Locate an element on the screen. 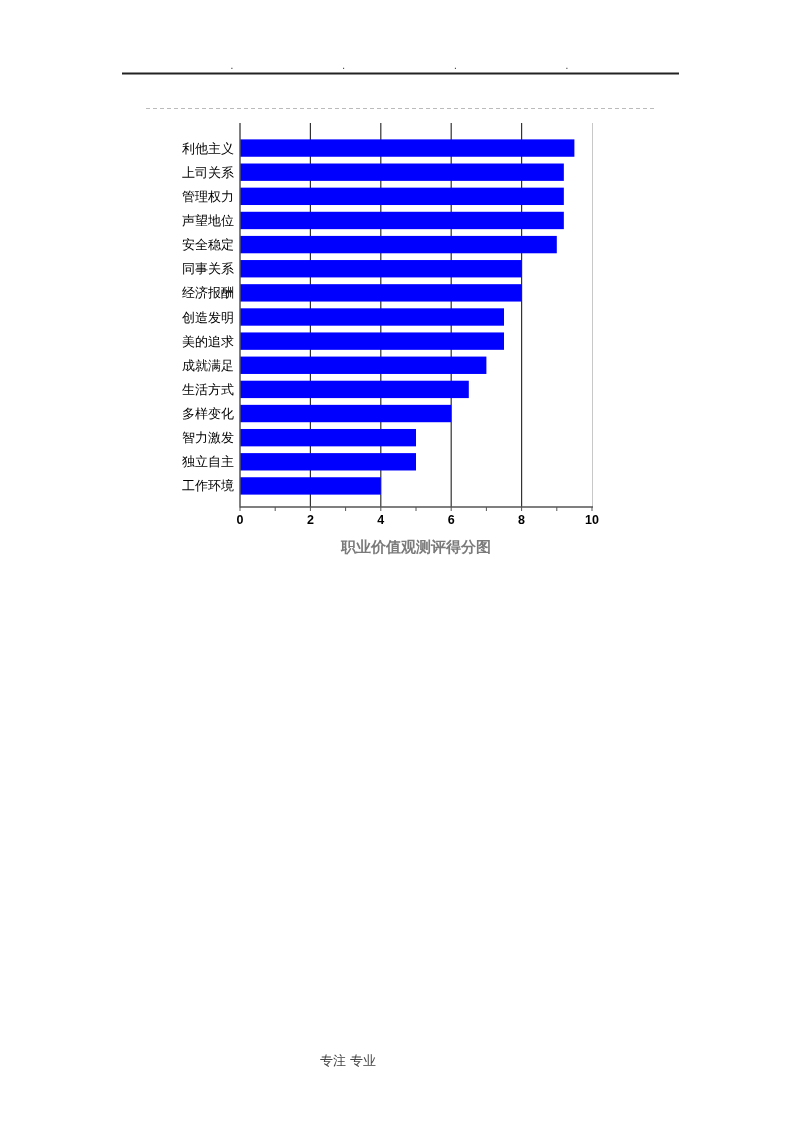  x-tick-label: 8 is located at coordinates (522, 520).